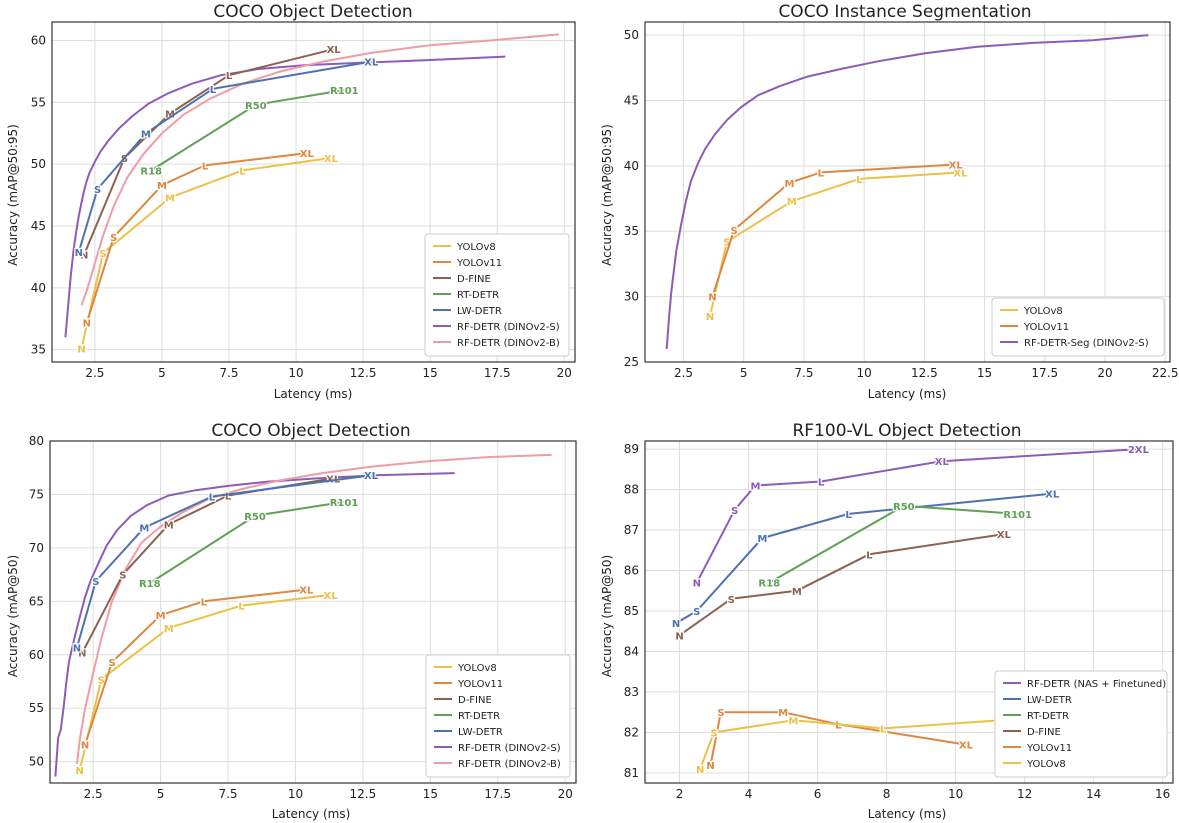  Describe the element at coordinates (477, 668) in the screenshot. I see `legend-entry: YOLOv8` at that location.